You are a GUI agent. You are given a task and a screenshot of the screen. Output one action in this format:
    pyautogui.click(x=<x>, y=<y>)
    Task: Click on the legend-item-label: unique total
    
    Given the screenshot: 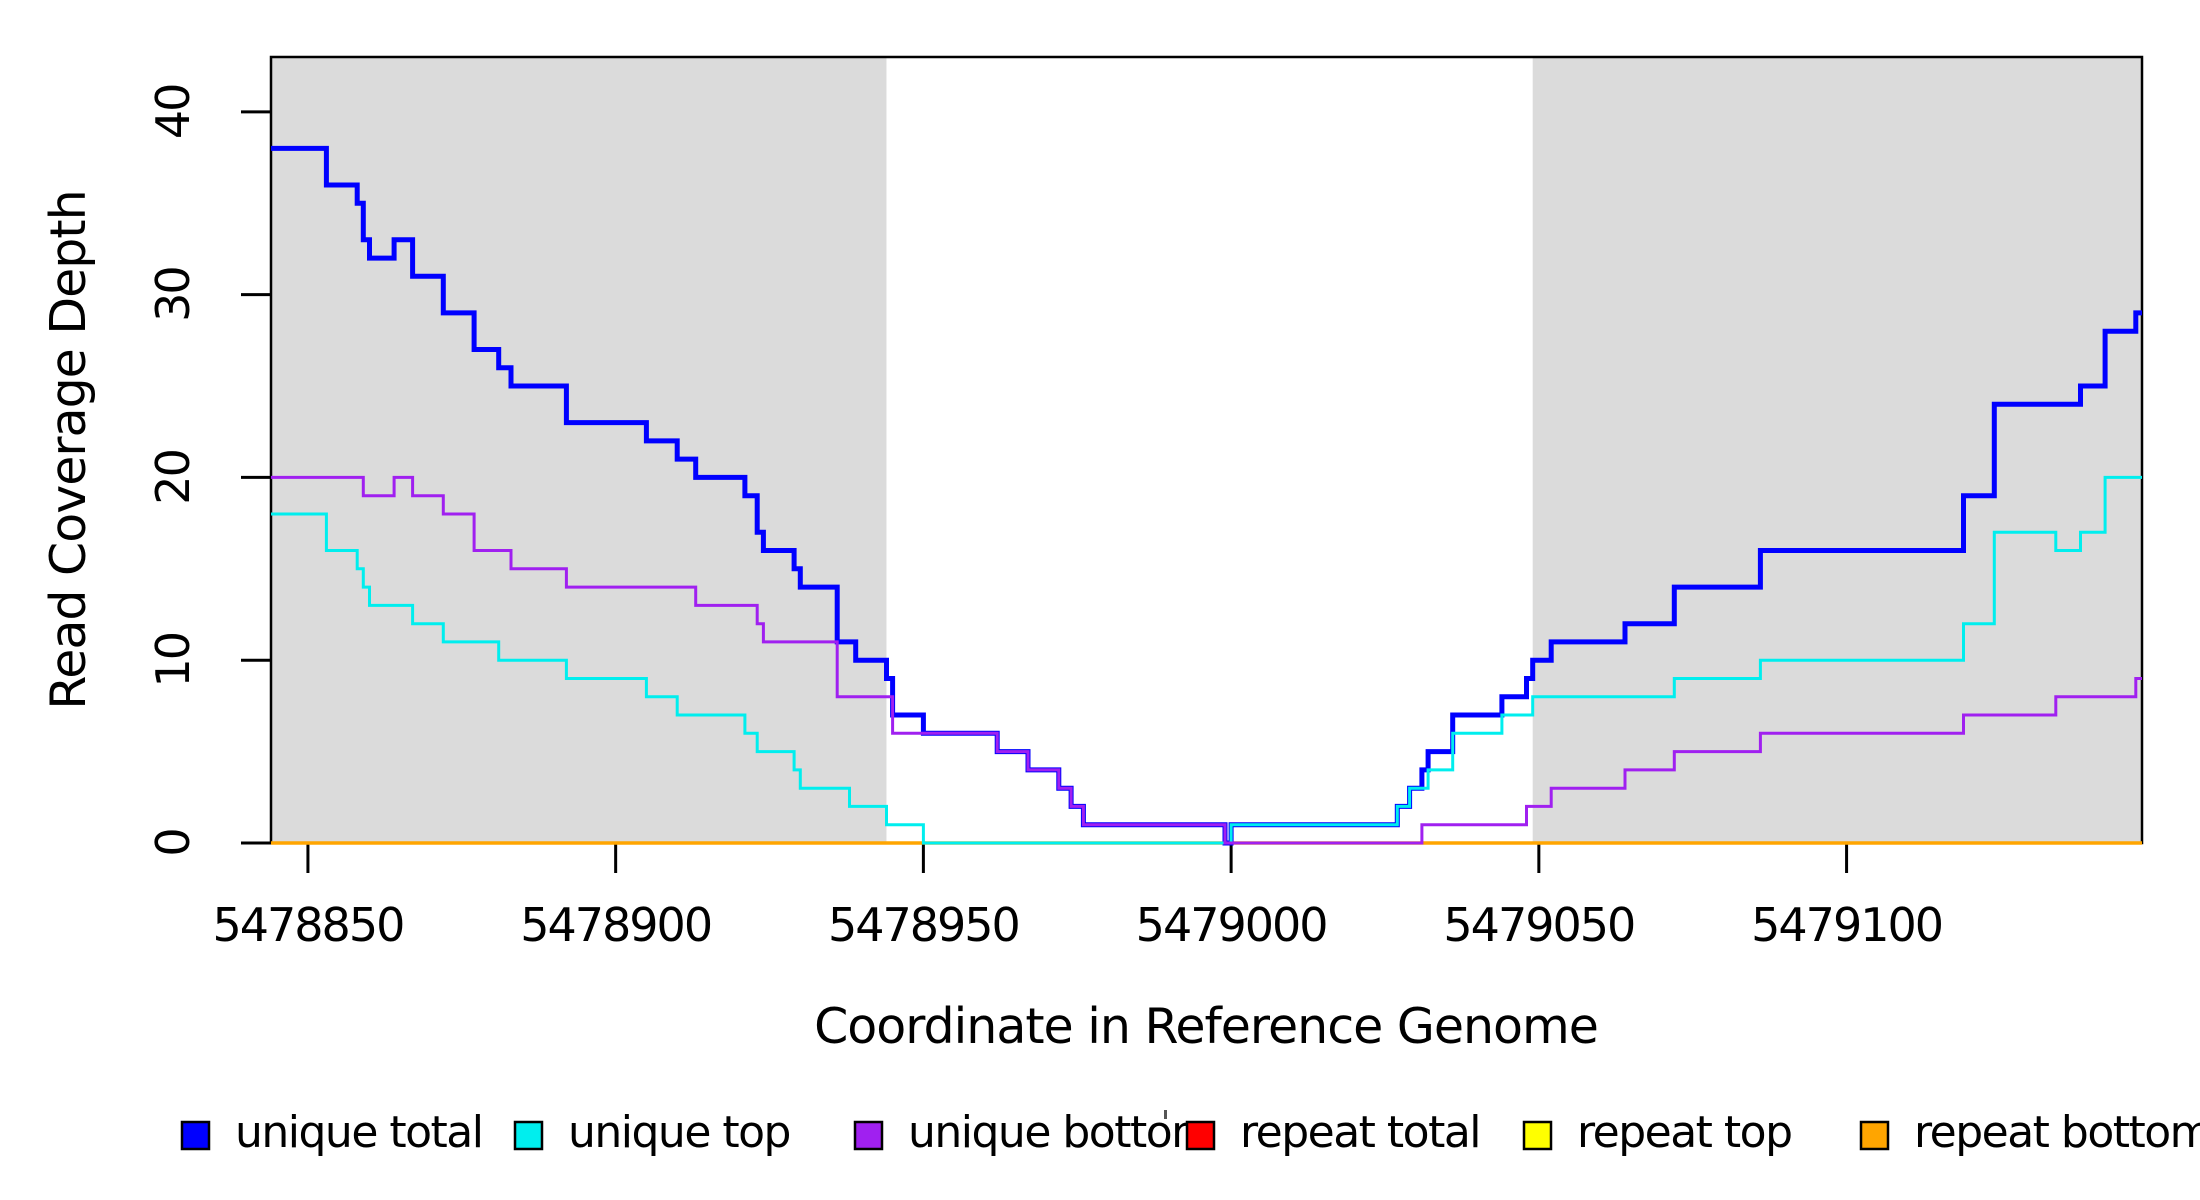 What is the action you would take?
    pyautogui.click(x=358, y=1132)
    